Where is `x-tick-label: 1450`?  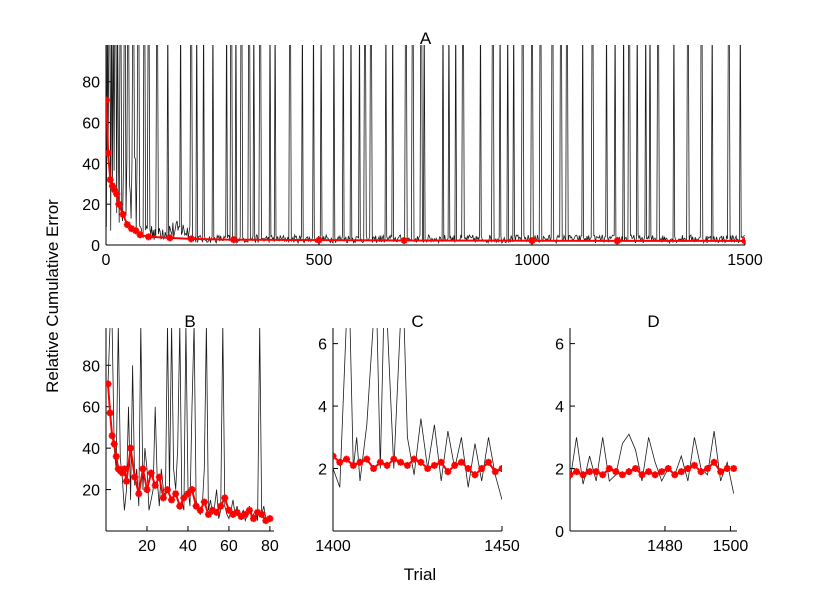
x-tick-label: 1450 is located at coordinates (502, 546).